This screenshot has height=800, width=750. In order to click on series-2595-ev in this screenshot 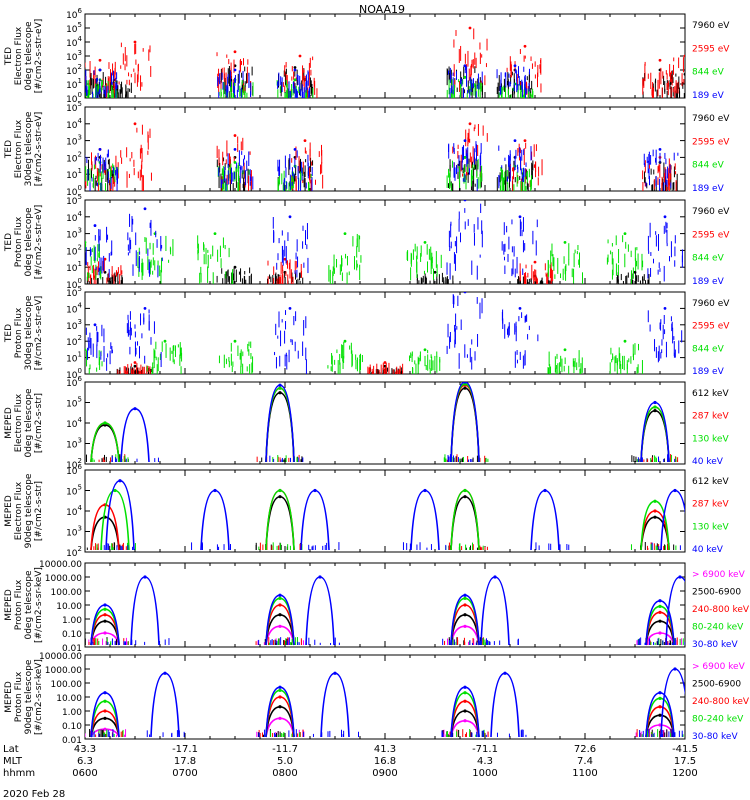, I will do `click(260, 367)`.